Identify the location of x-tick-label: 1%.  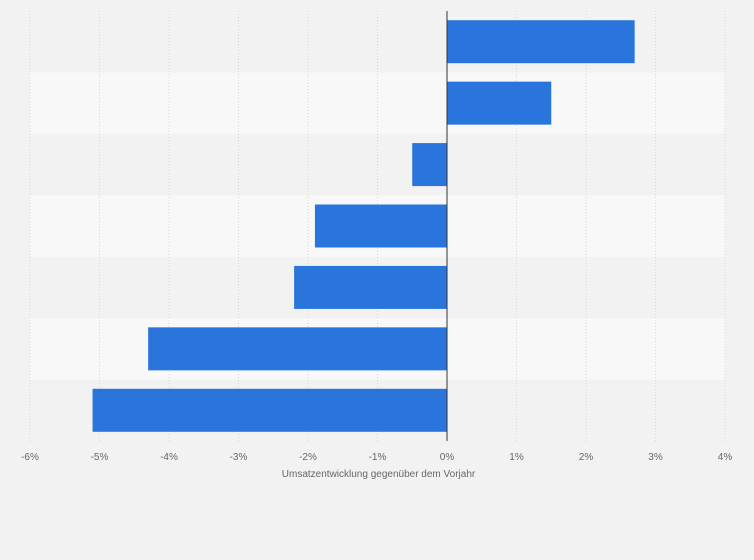
(516, 457).